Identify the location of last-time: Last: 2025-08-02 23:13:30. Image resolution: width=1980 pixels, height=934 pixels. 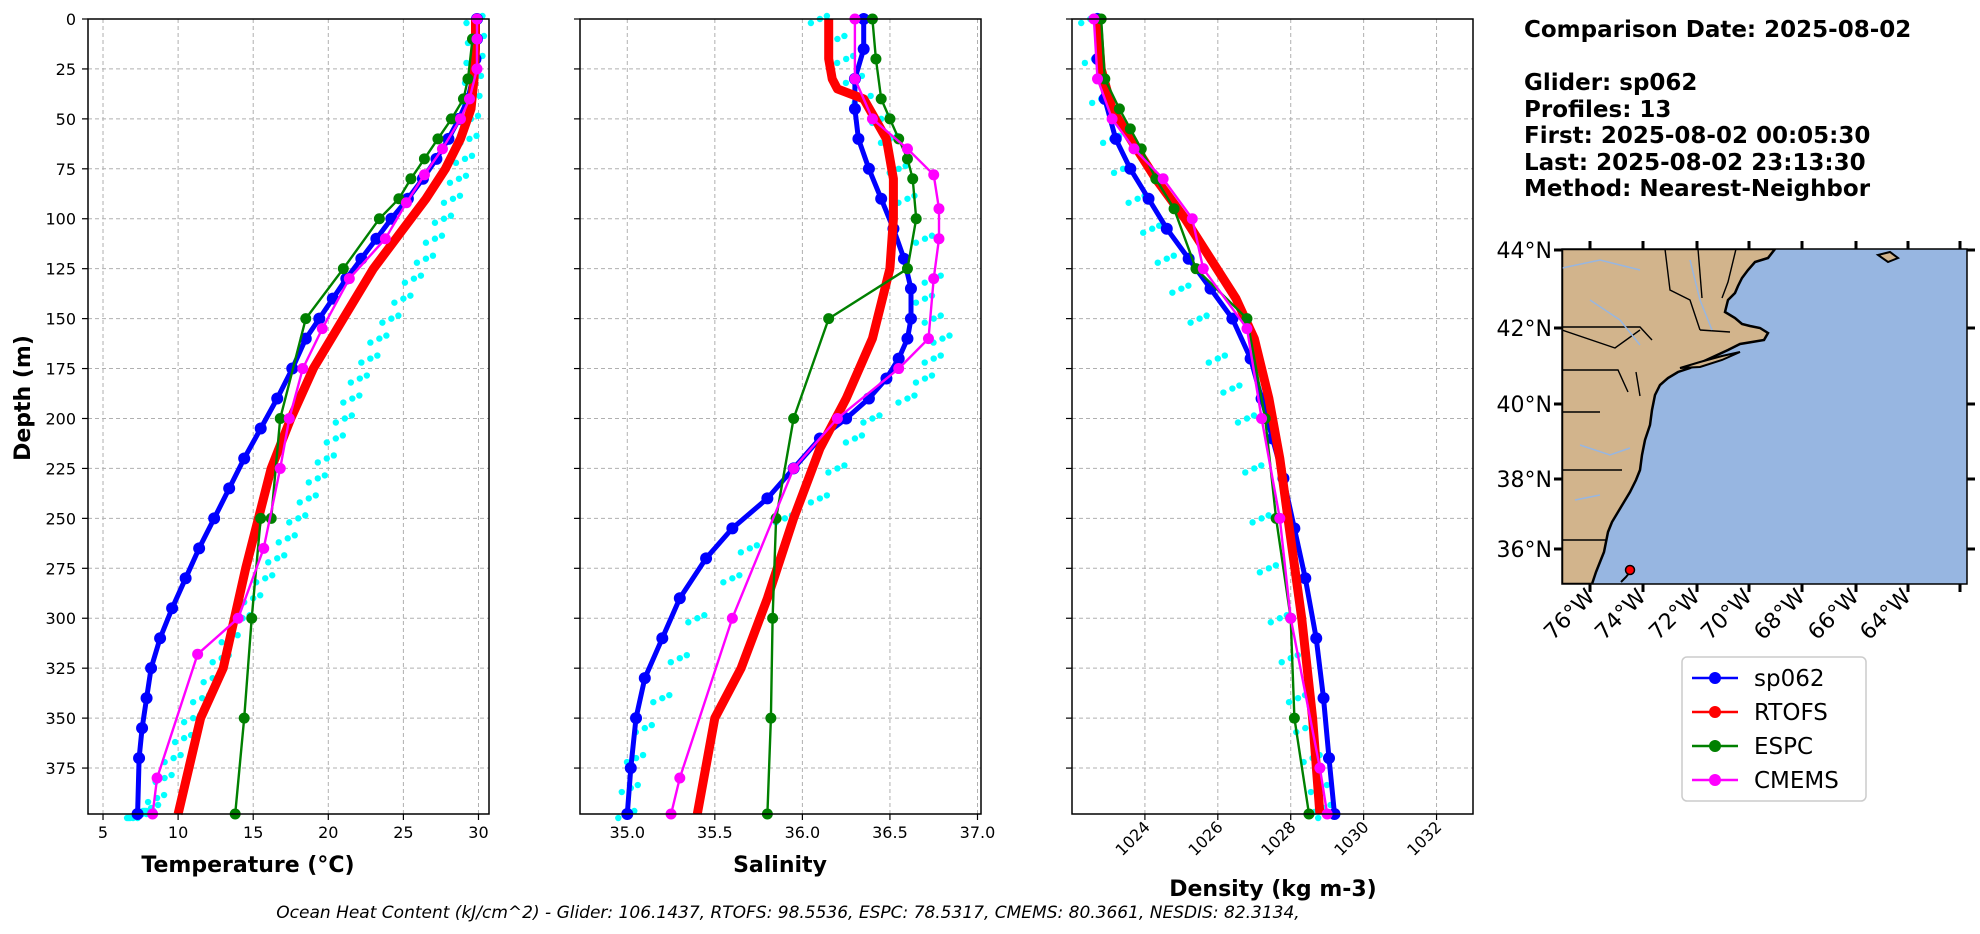
(1695, 163).